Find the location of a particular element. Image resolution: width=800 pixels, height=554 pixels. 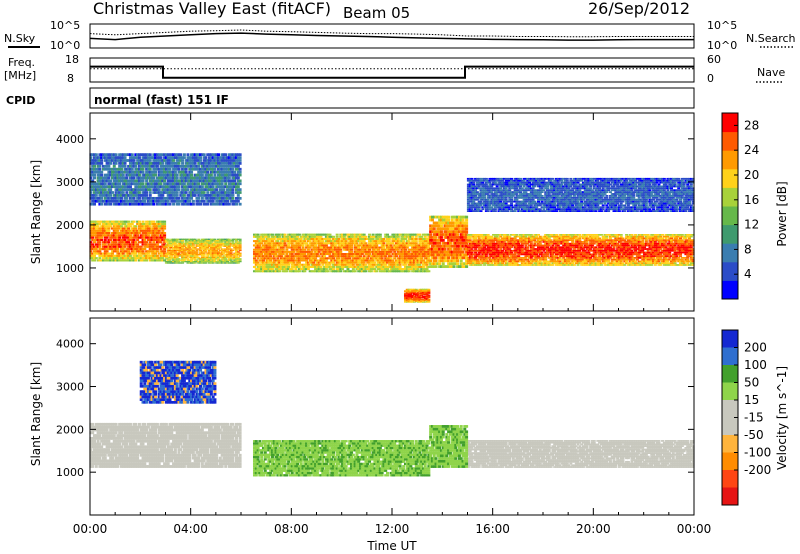

frequency-label: Freq. is located at coordinates (21, 62).